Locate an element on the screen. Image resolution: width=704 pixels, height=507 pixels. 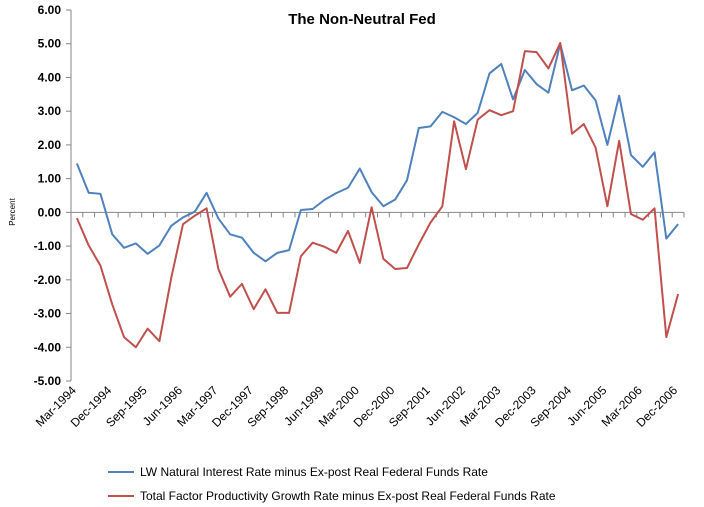
y-tick-label: -4.00 is located at coordinates (48, 347).